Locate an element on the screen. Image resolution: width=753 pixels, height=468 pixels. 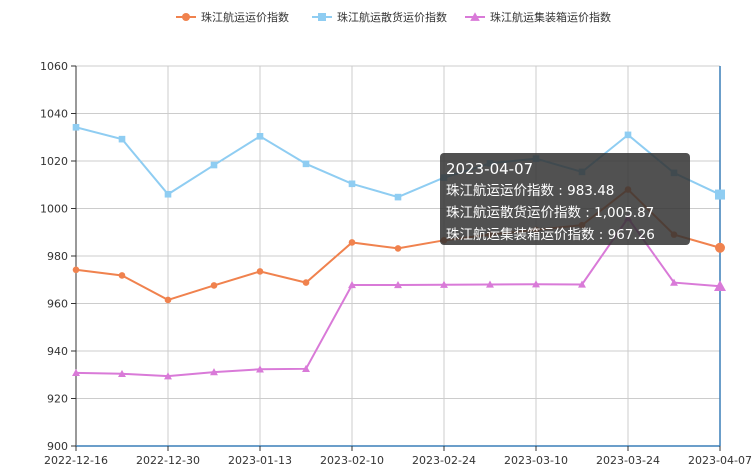
tooltip-row-container: 珠江航运集装箱运价指数 : 967.26 is located at coordinates (550, 235).